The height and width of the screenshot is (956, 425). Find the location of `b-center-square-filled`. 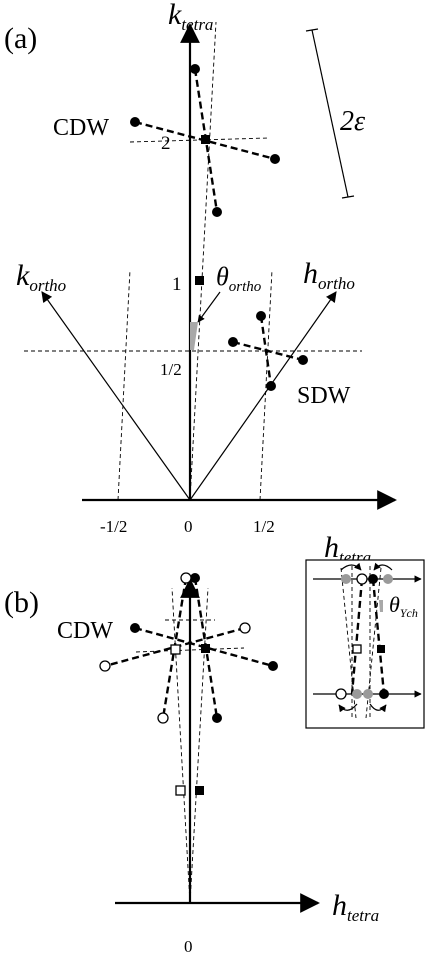

b-center-square-filled is located at coordinates (205, 648).